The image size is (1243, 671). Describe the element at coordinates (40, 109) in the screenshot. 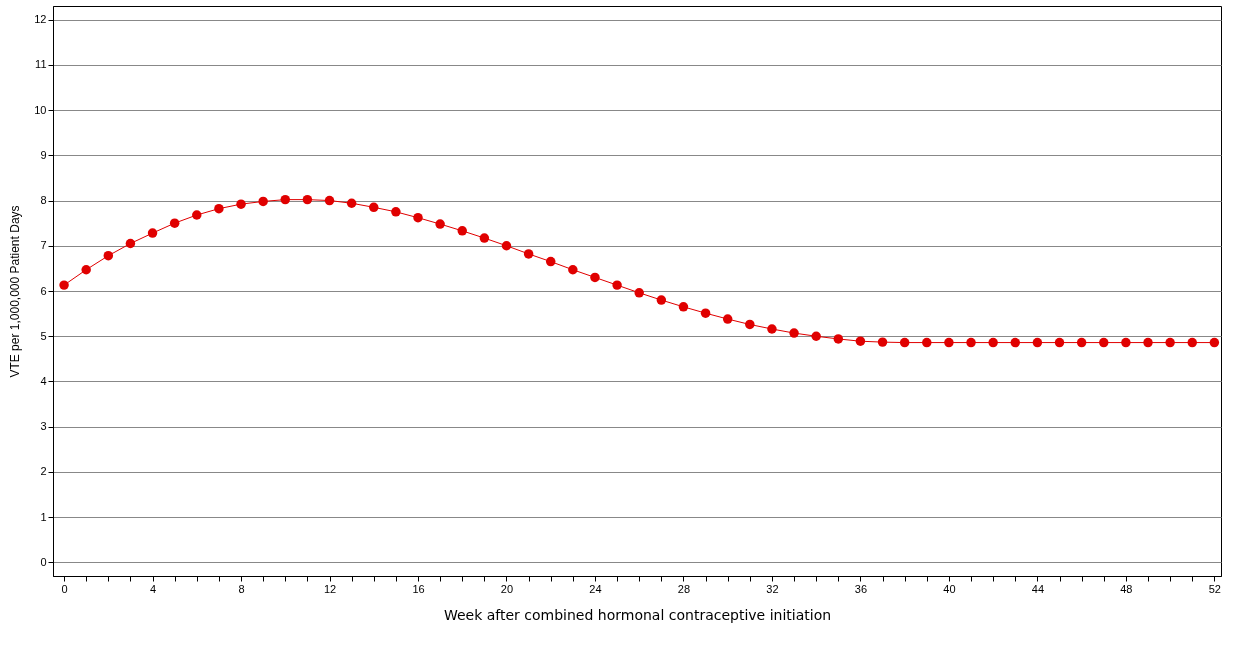

I see `y-tick-label: 10` at that location.